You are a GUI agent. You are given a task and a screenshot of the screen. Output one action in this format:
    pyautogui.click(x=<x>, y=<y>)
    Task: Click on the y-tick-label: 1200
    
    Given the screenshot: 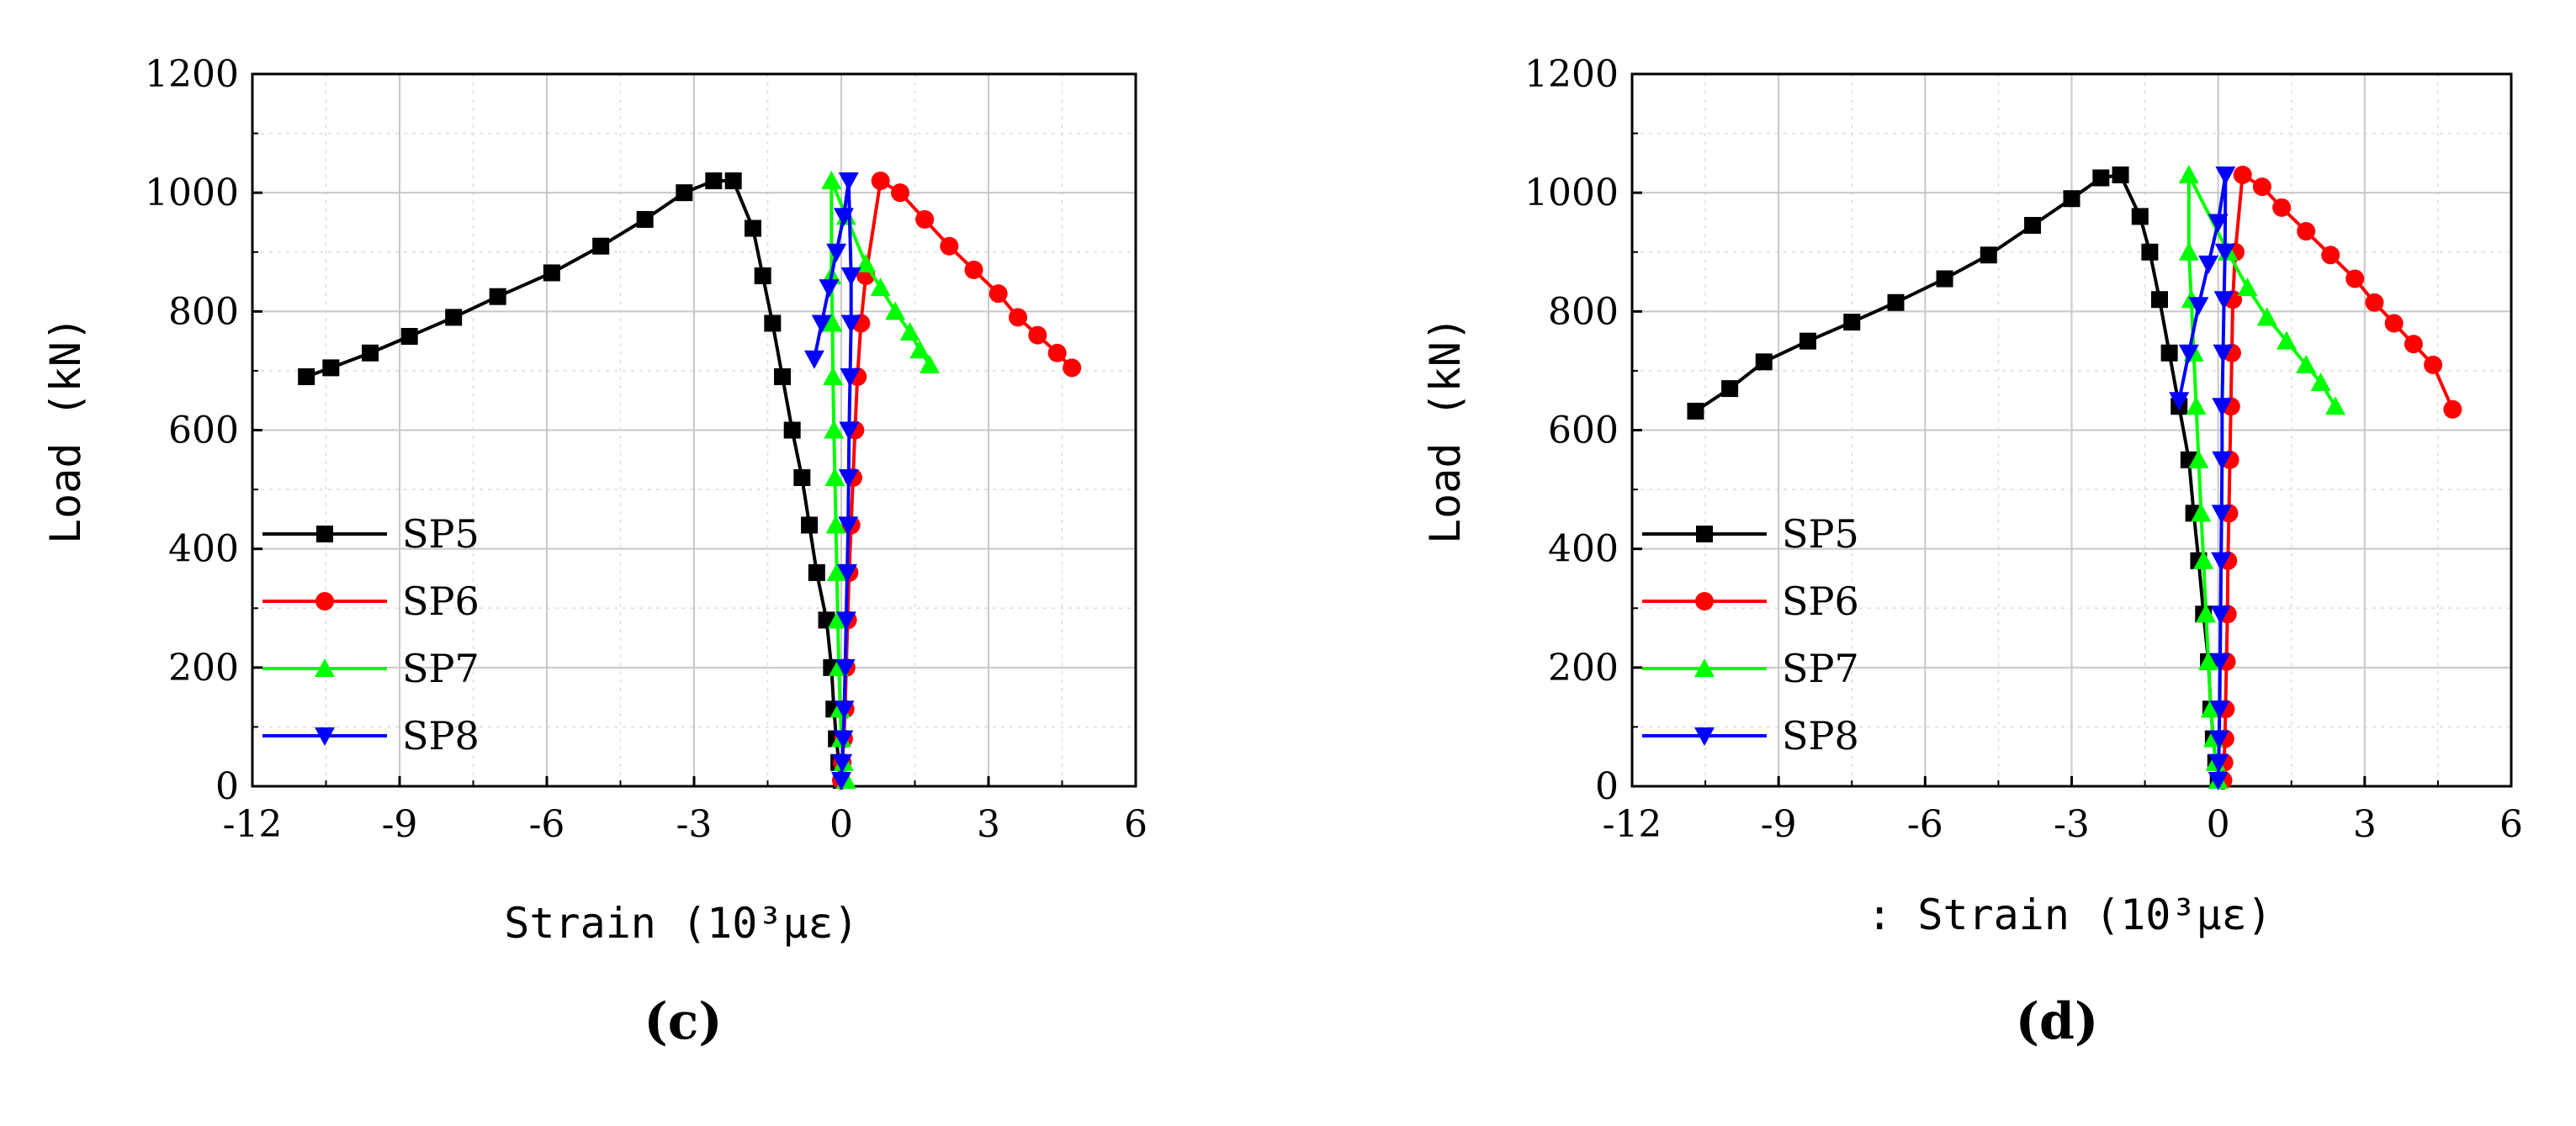 What is the action you would take?
    pyautogui.click(x=192, y=74)
    